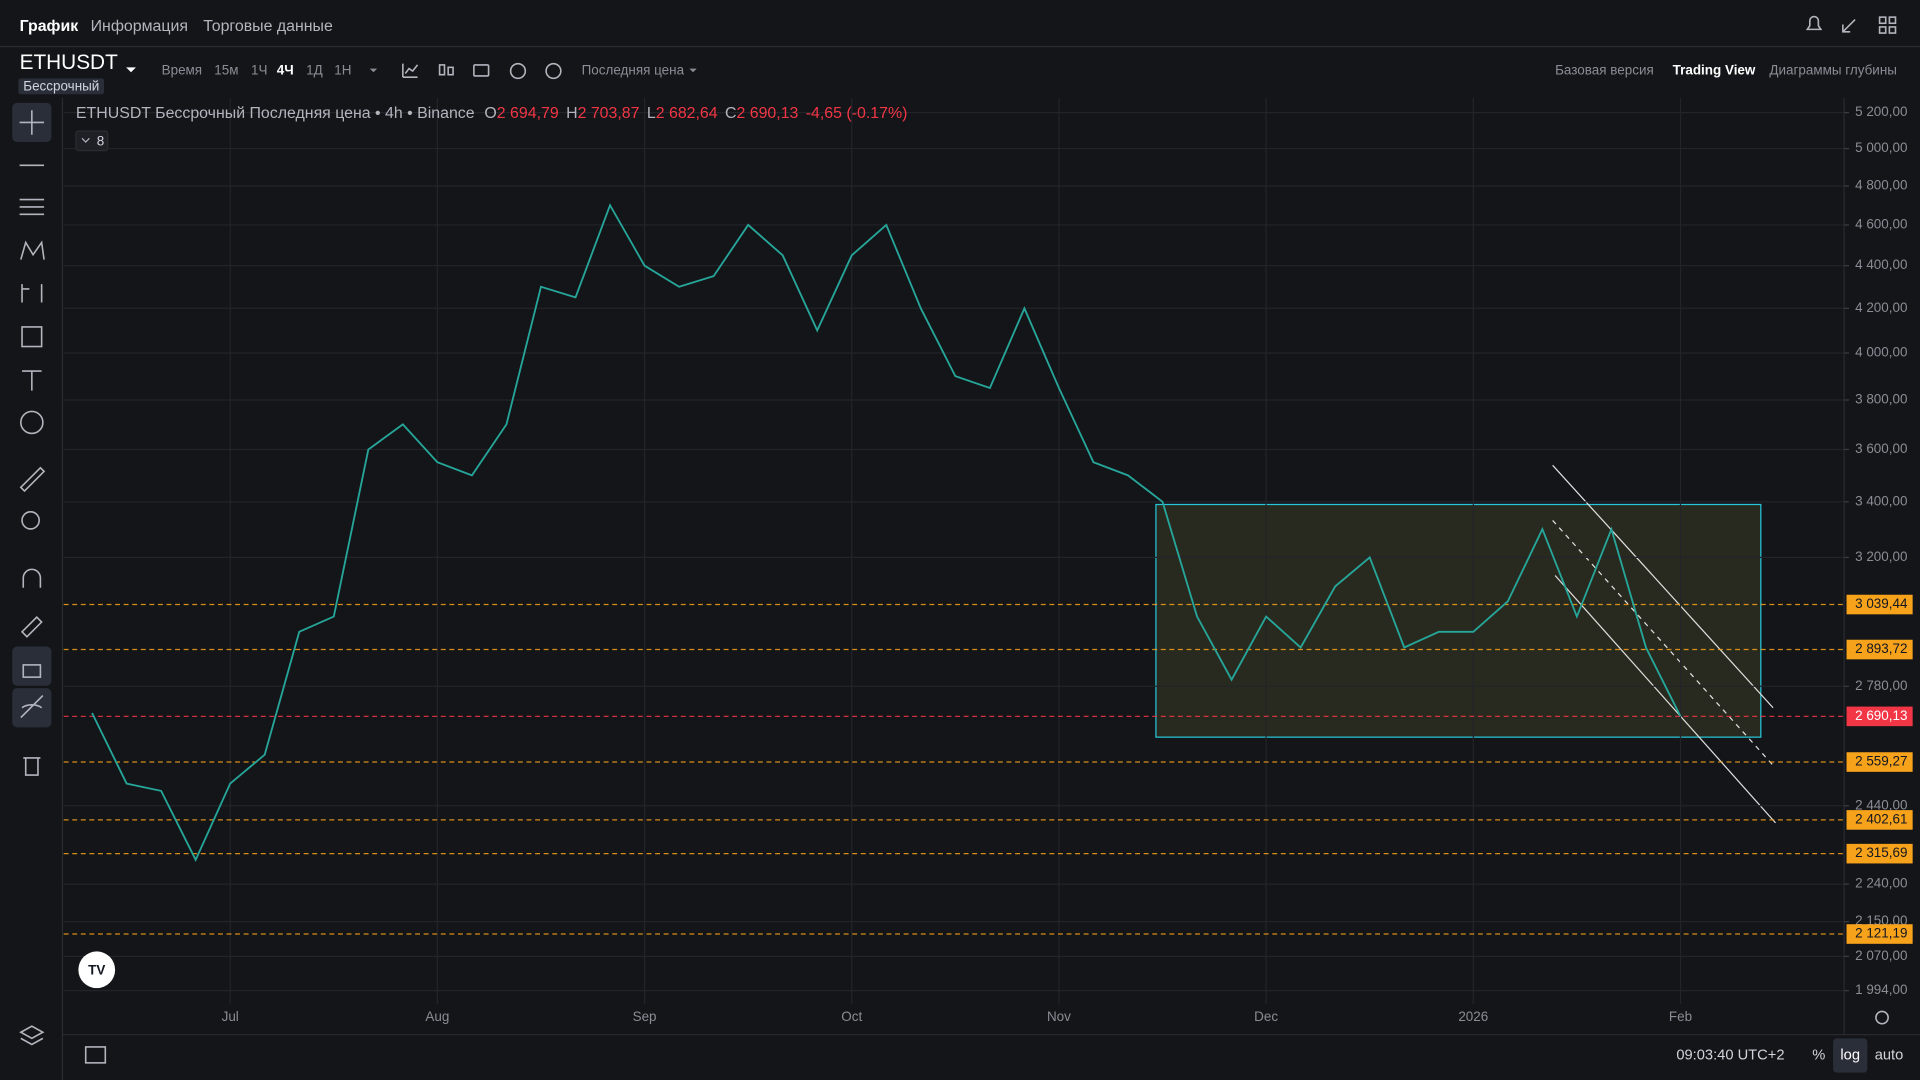 Image resolution: width=1920 pixels, height=1080 pixels. What do you see at coordinates (1730, 1055) in the screenshot?
I see `clock: 09:03:40 UTC+2` at bounding box center [1730, 1055].